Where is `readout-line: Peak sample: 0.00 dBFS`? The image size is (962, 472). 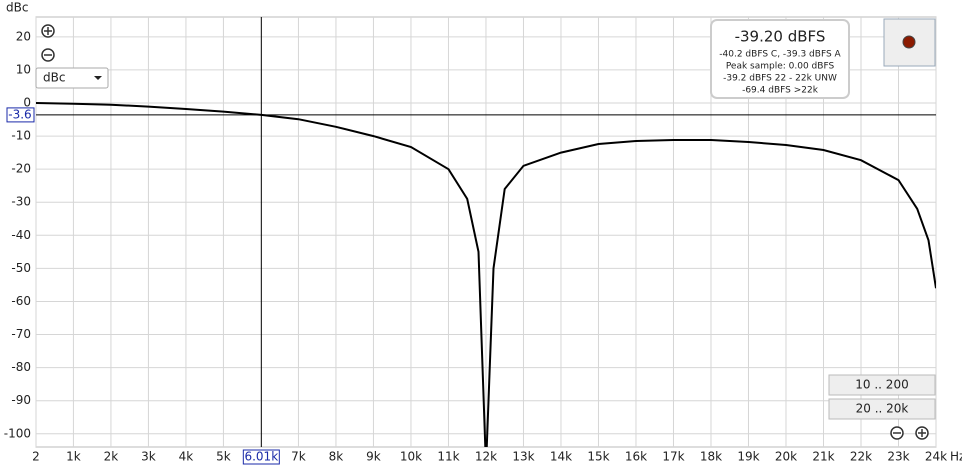
readout-line: Peak sample: 0.00 dBFS is located at coordinates (780, 67).